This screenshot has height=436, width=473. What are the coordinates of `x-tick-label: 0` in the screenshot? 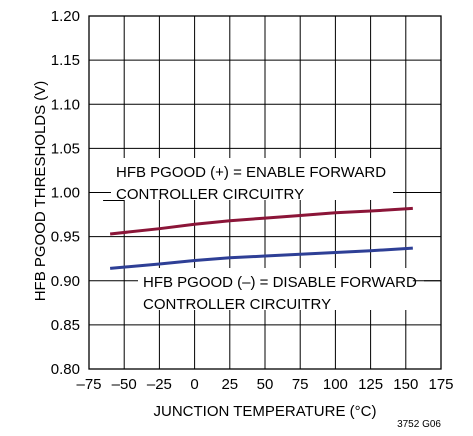 It's located at (194, 384).